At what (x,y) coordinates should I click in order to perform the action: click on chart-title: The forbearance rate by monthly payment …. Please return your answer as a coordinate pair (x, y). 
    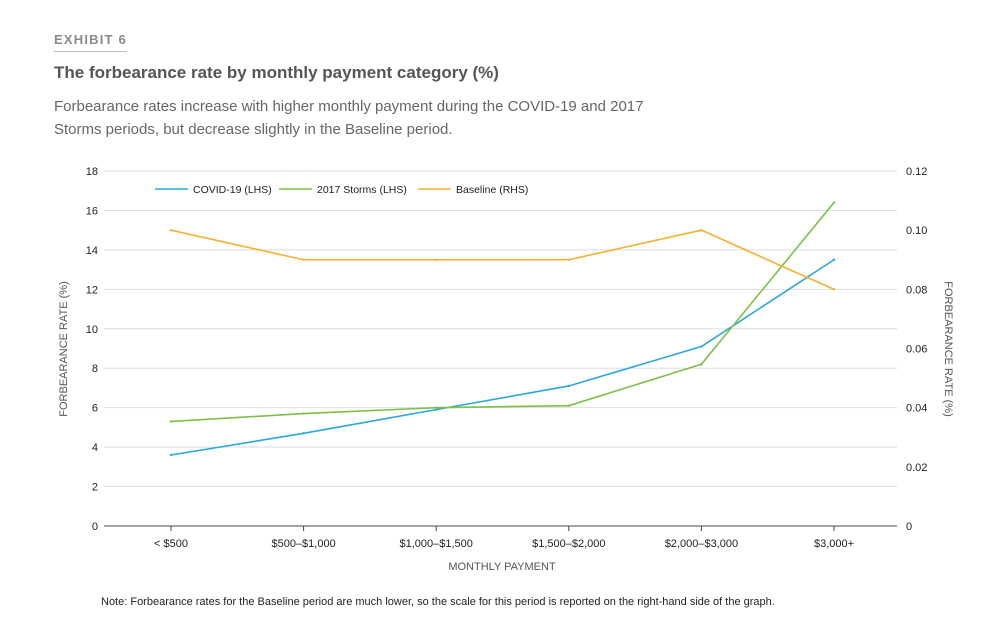
    Looking at the image, I should click on (276, 72).